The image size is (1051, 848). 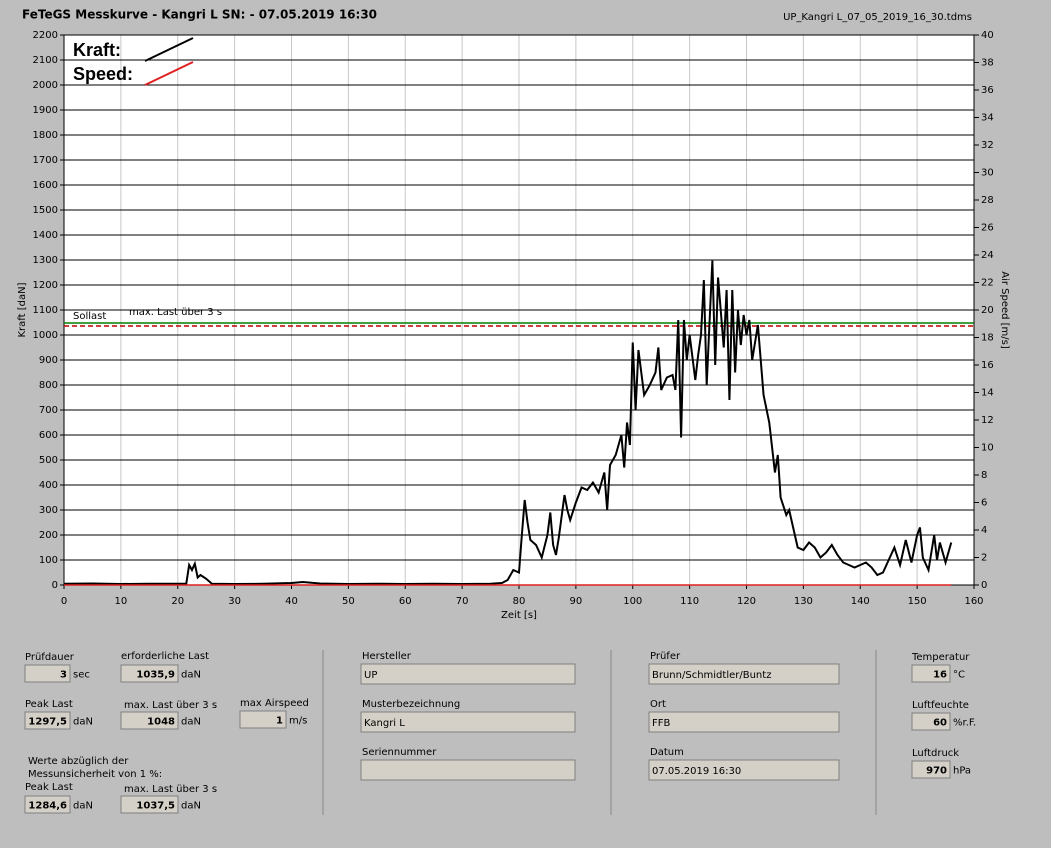 What do you see at coordinates (177, 601) in the screenshot?
I see `x-tick-label: 20` at bounding box center [177, 601].